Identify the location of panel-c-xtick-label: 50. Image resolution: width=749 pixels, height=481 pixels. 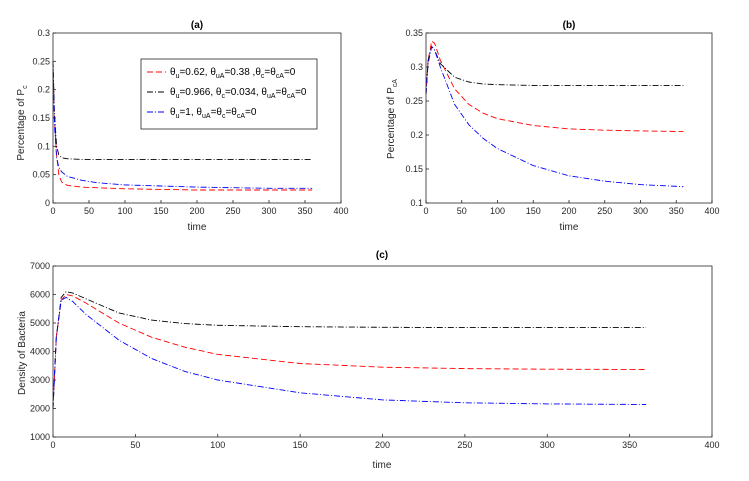
(135, 445).